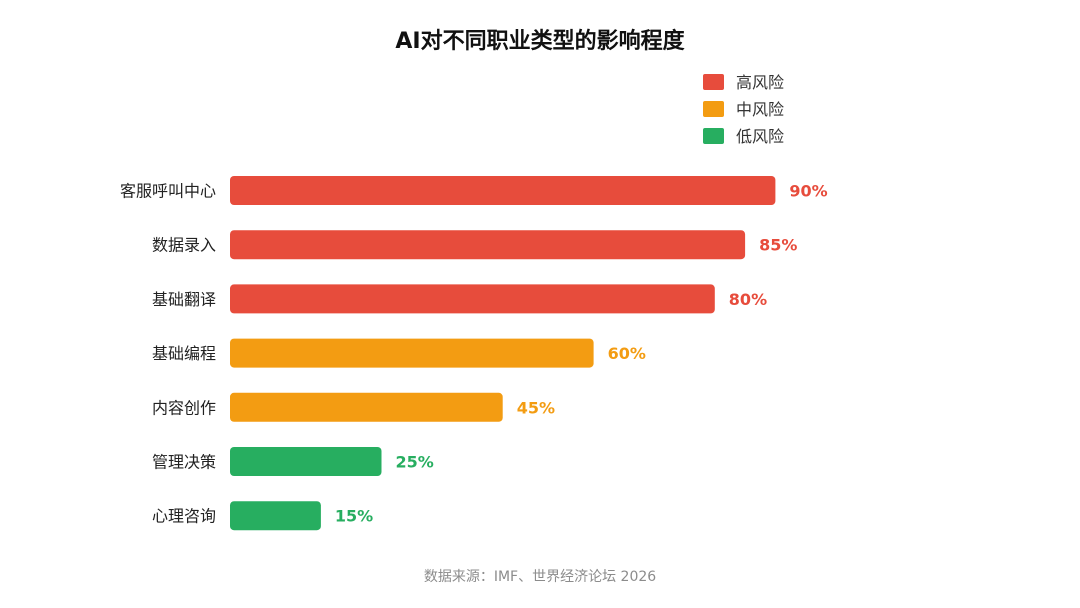 This screenshot has height=608, width=1080. I want to click on value-label: 90%, so click(808, 191).